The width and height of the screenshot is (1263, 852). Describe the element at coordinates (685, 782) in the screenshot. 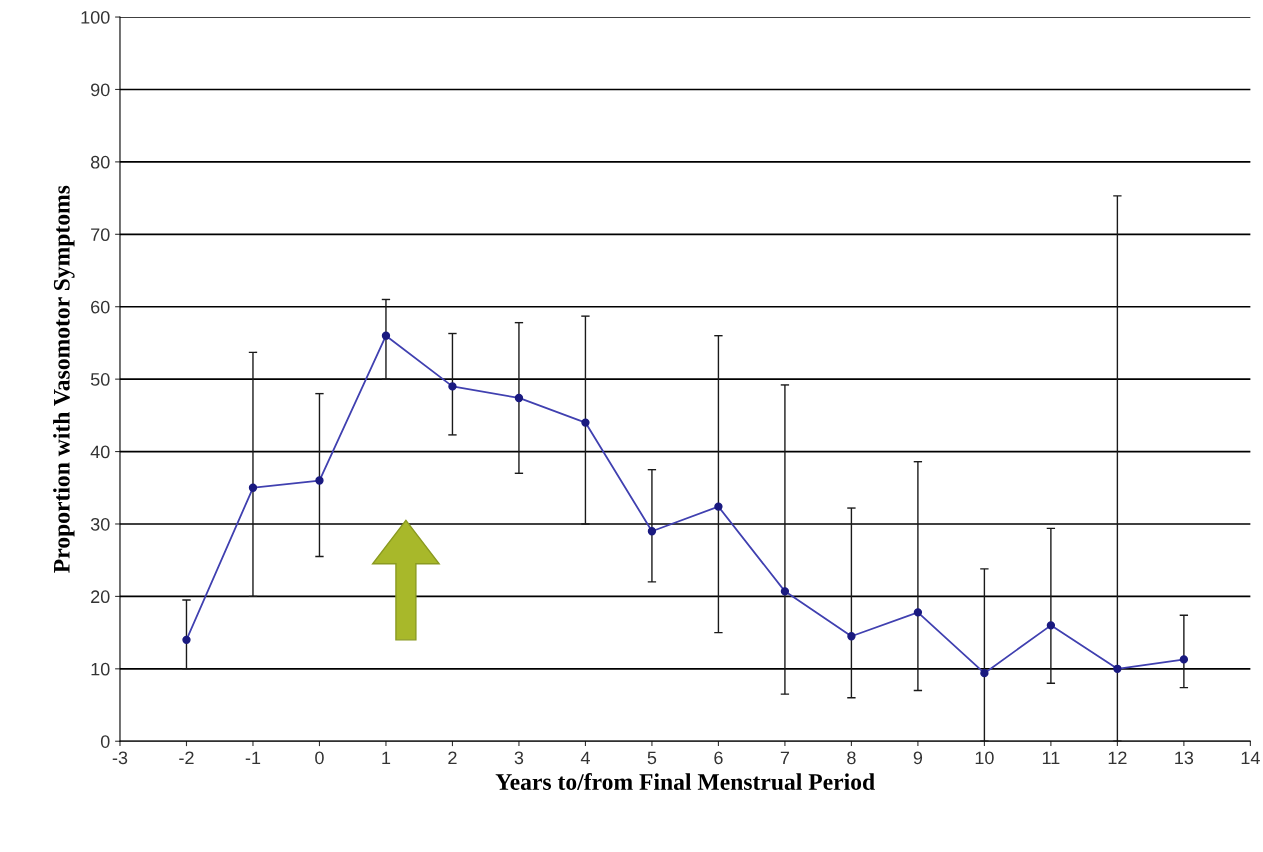

I see `x-axis-title: Years to/from Final Menstrual Period` at that location.